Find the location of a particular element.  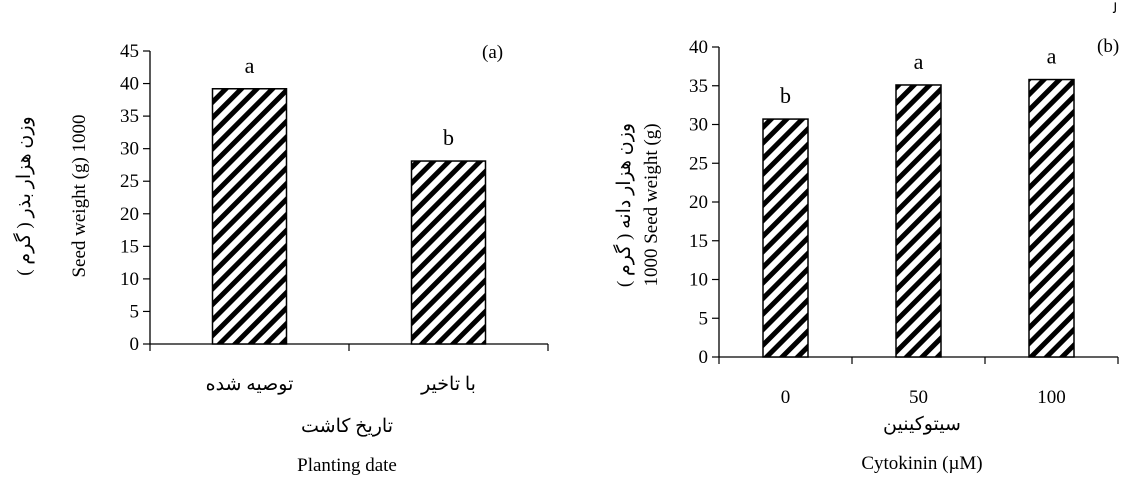

x-axis-title-fa-a: تاریخ کاشت is located at coordinates (347, 426).